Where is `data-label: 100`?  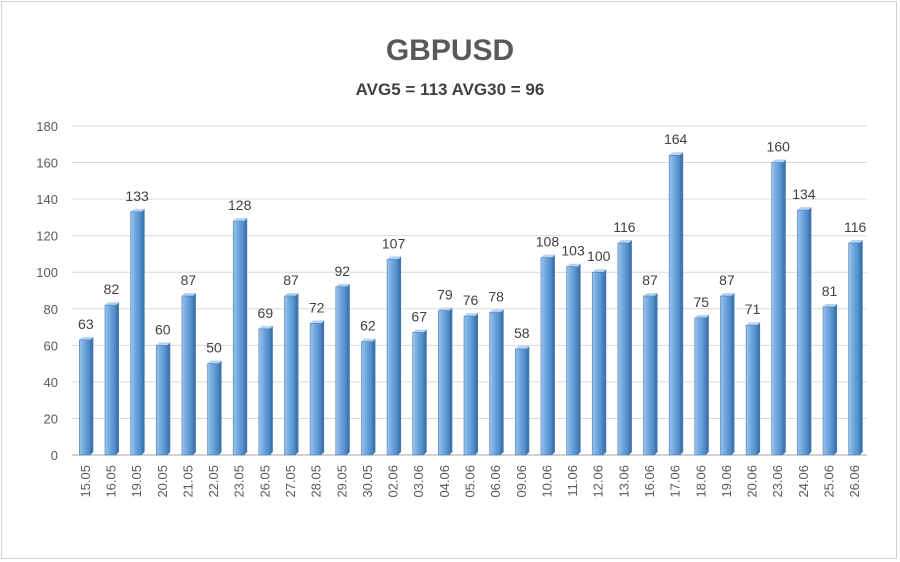 data-label: 100 is located at coordinates (599, 256).